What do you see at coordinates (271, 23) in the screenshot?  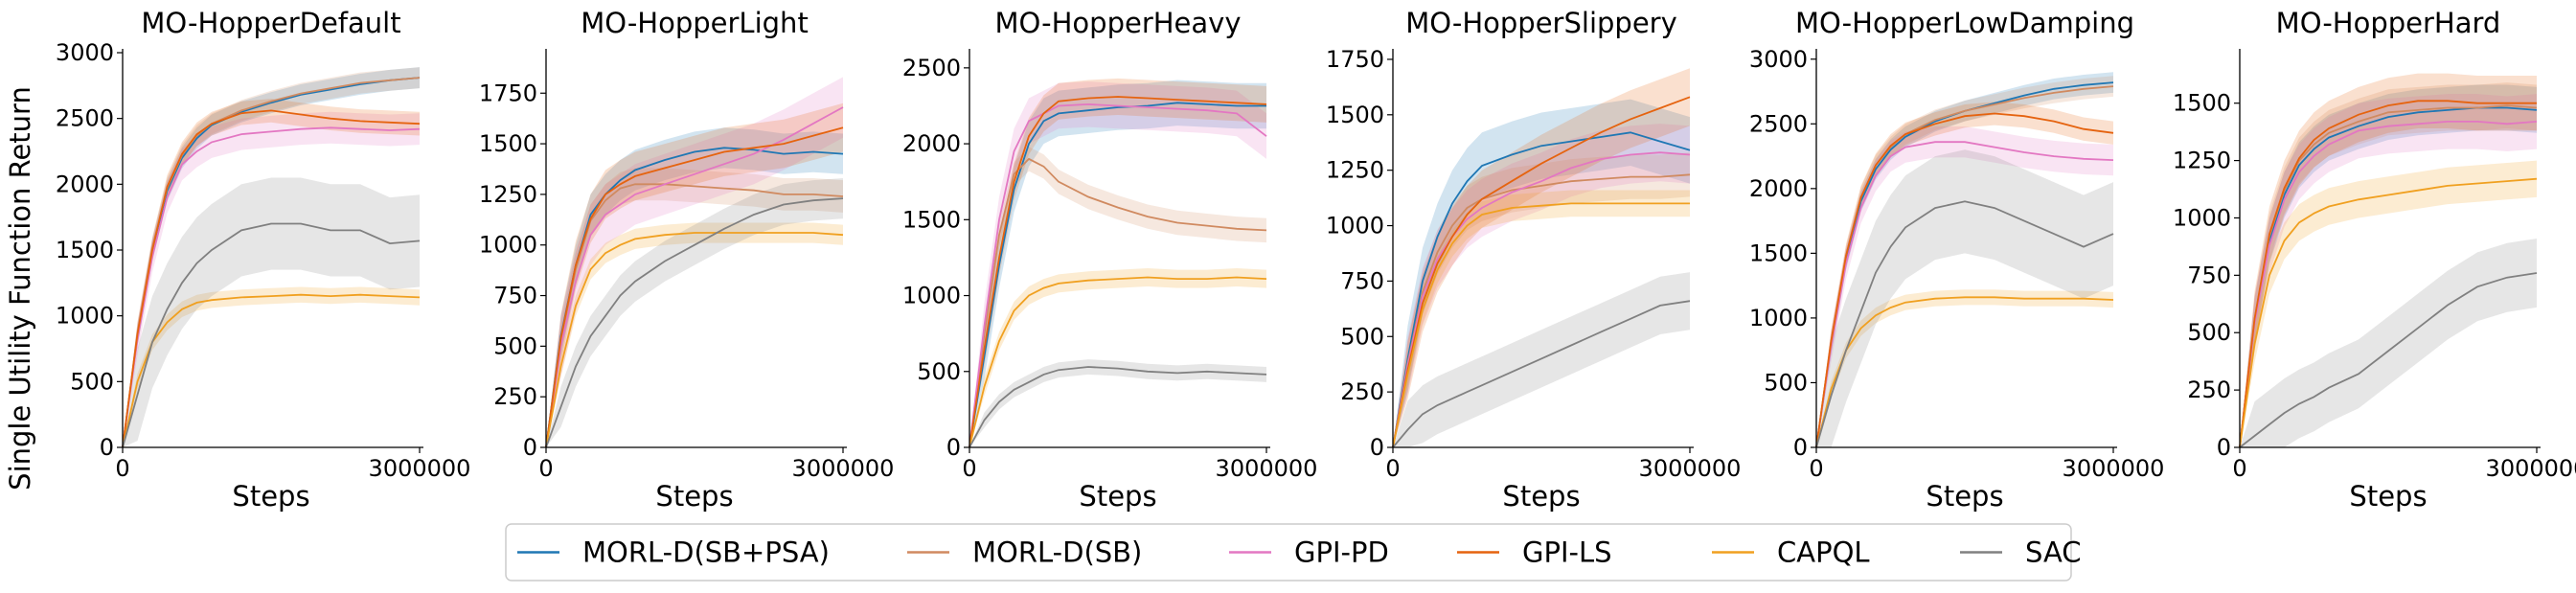 I see `subplot-title: MO-HopperDefault` at bounding box center [271, 23].